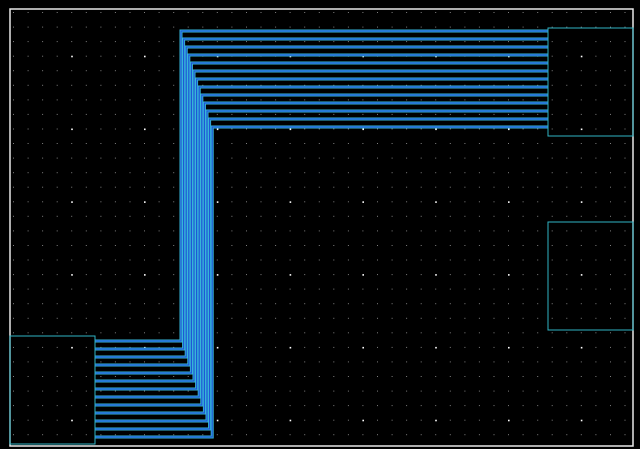 This screenshot has height=449, width=640. What do you see at coordinates (590, 276) in the screenshot?
I see `pad-middle-right` at bounding box center [590, 276].